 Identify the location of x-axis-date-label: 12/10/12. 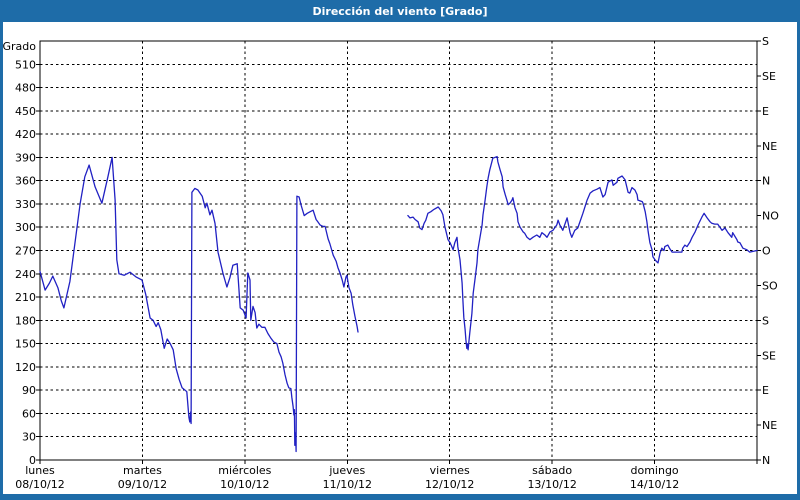
(449, 484).